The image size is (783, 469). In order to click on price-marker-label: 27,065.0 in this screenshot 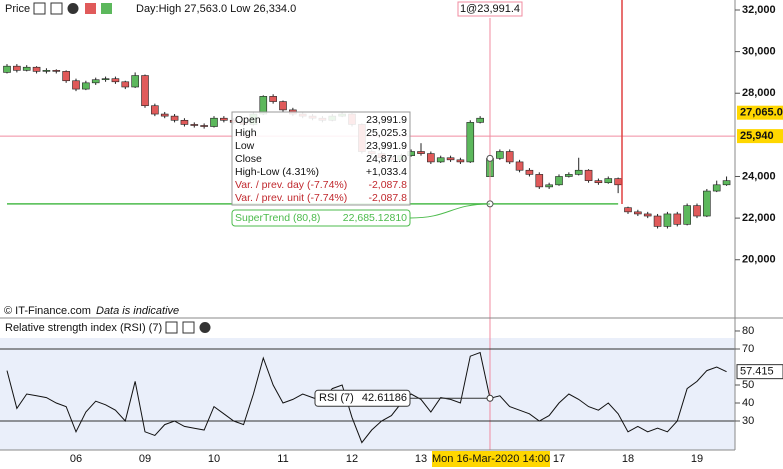, I will do `click(761, 113)`.